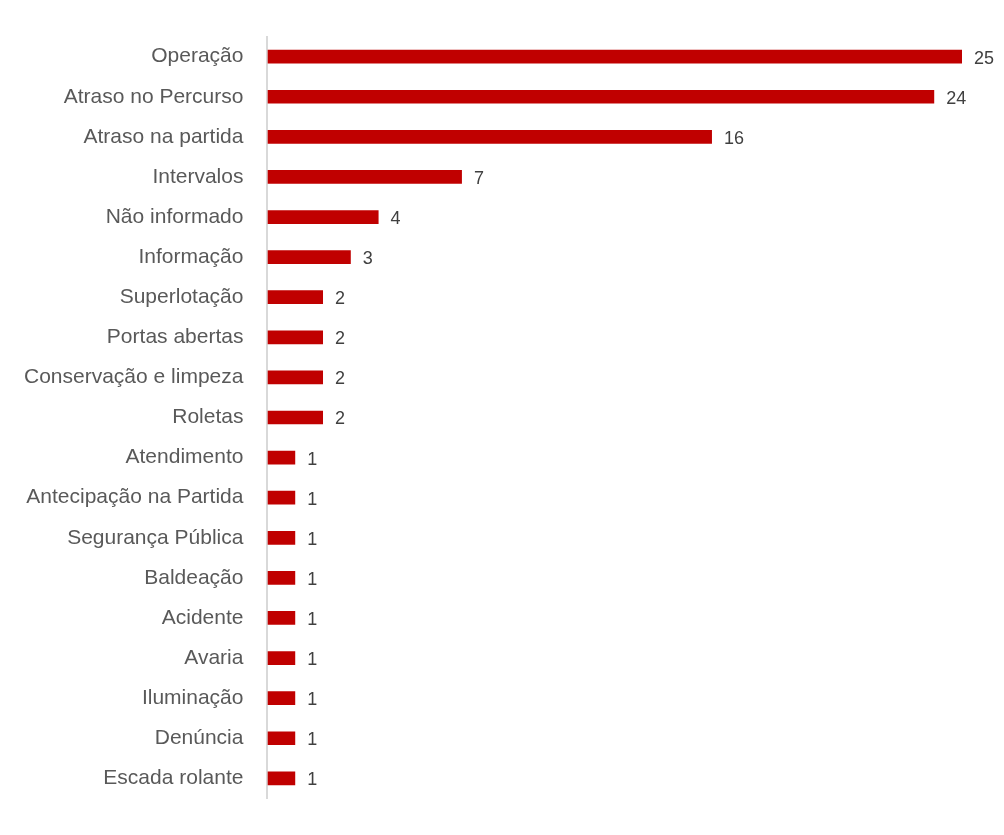 This screenshot has height=835, width=1004. Describe the element at coordinates (956, 97) in the screenshot. I see `data-label: 24` at that location.